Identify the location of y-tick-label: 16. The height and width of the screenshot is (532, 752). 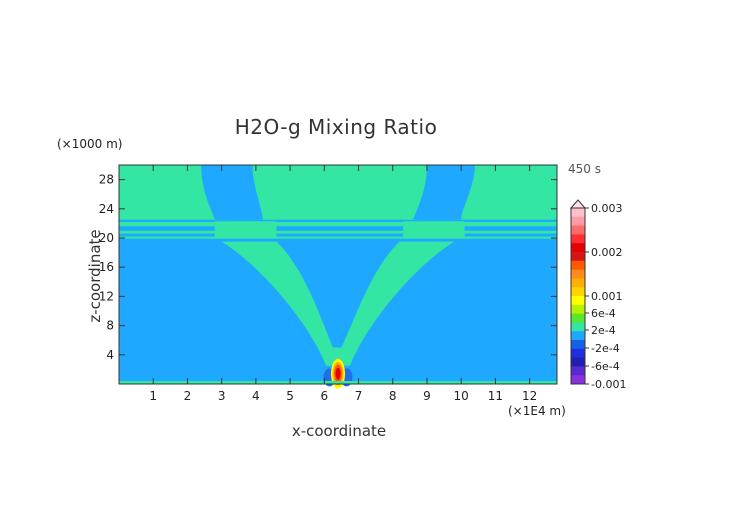
(106, 267).